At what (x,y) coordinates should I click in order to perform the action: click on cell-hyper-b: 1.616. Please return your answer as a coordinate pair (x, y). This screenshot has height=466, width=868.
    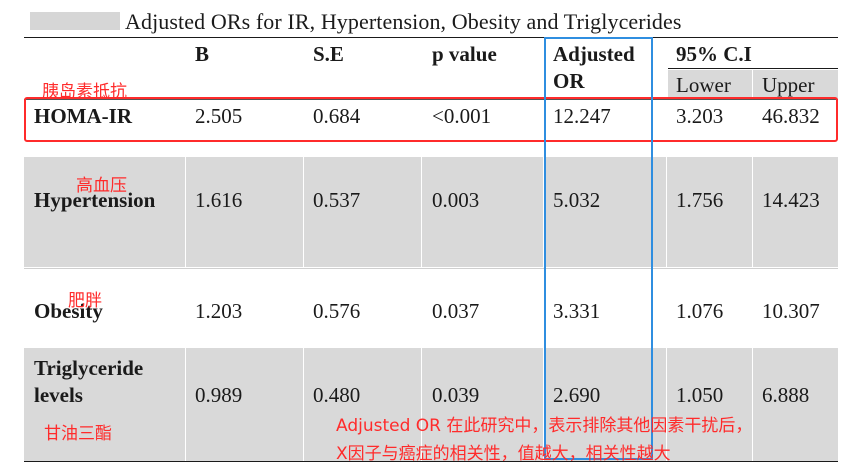
    Looking at the image, I should click on (219, 200).